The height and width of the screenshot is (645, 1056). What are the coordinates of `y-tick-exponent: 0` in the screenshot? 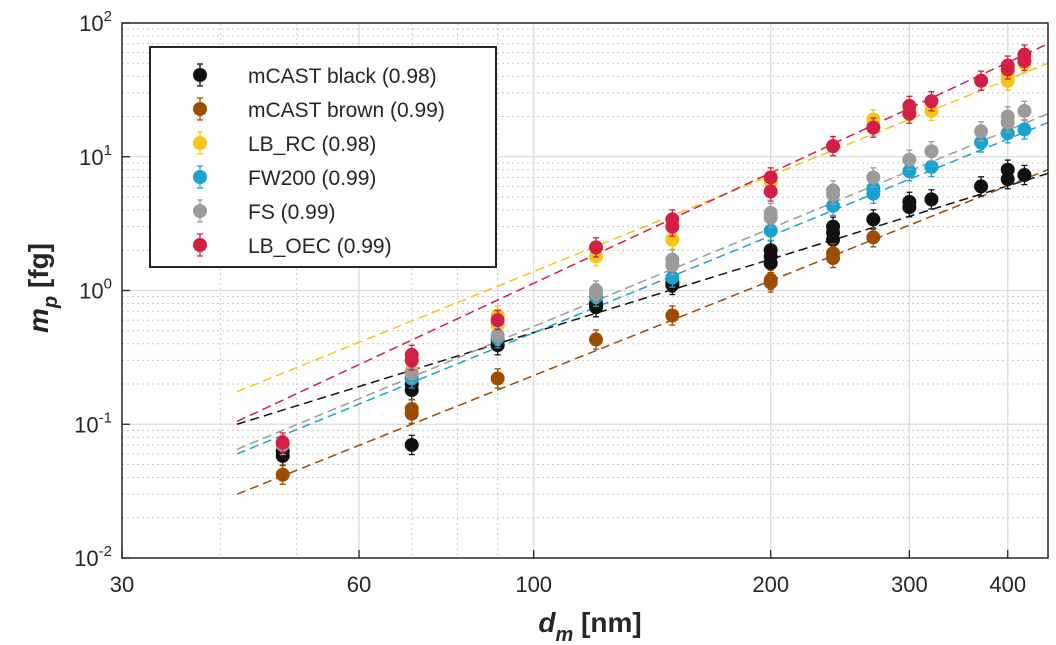 It's located at (108, 284).